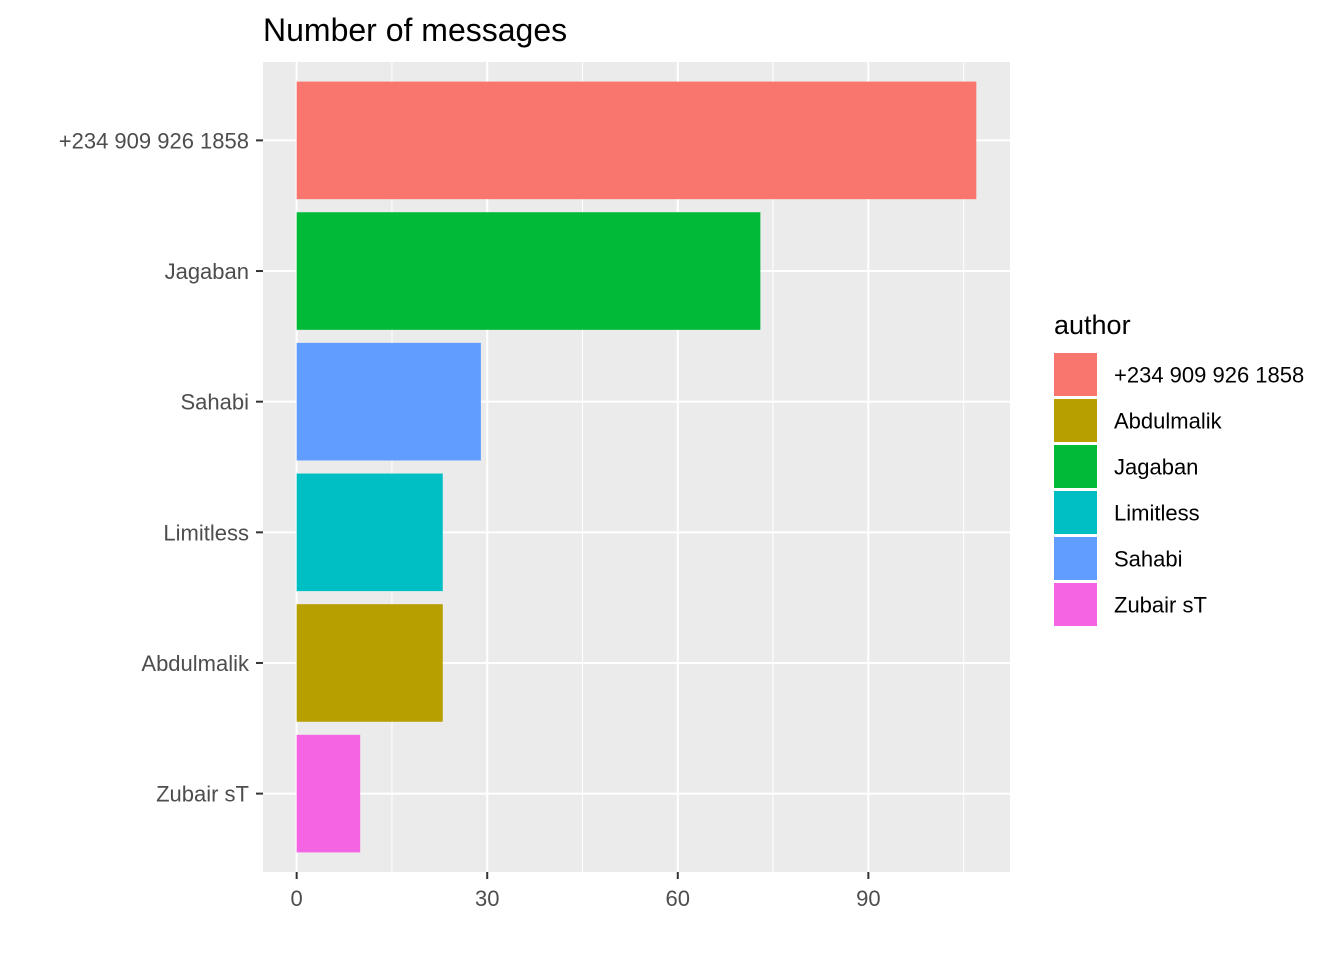 This screenshot has height=960, width=1344. What do you see at coordinates (388, 401) in the screenshot?
I see `bar-sahabi` at bounding box center [388, 401].